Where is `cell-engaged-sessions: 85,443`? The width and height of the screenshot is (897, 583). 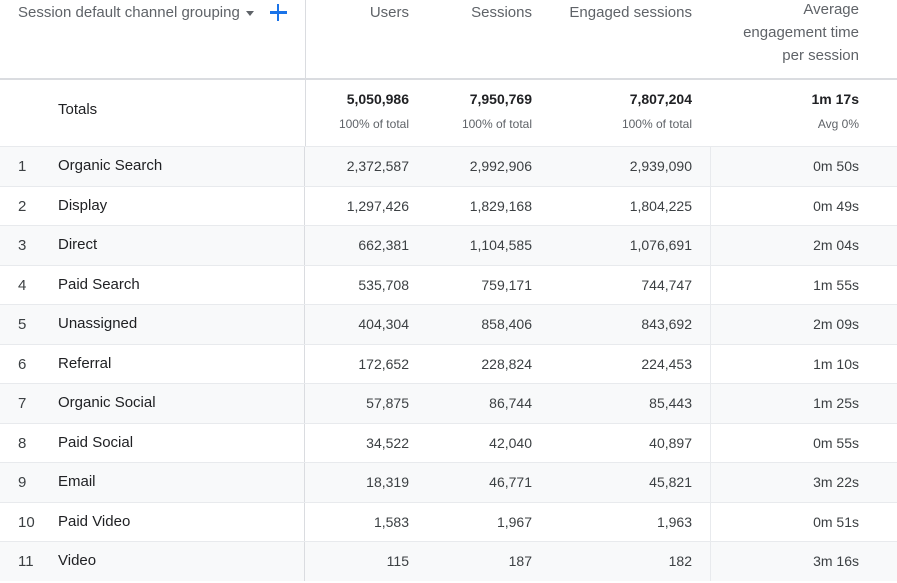 cell-engaged-sessions: 85,443 is located at coordinates (670, 403).